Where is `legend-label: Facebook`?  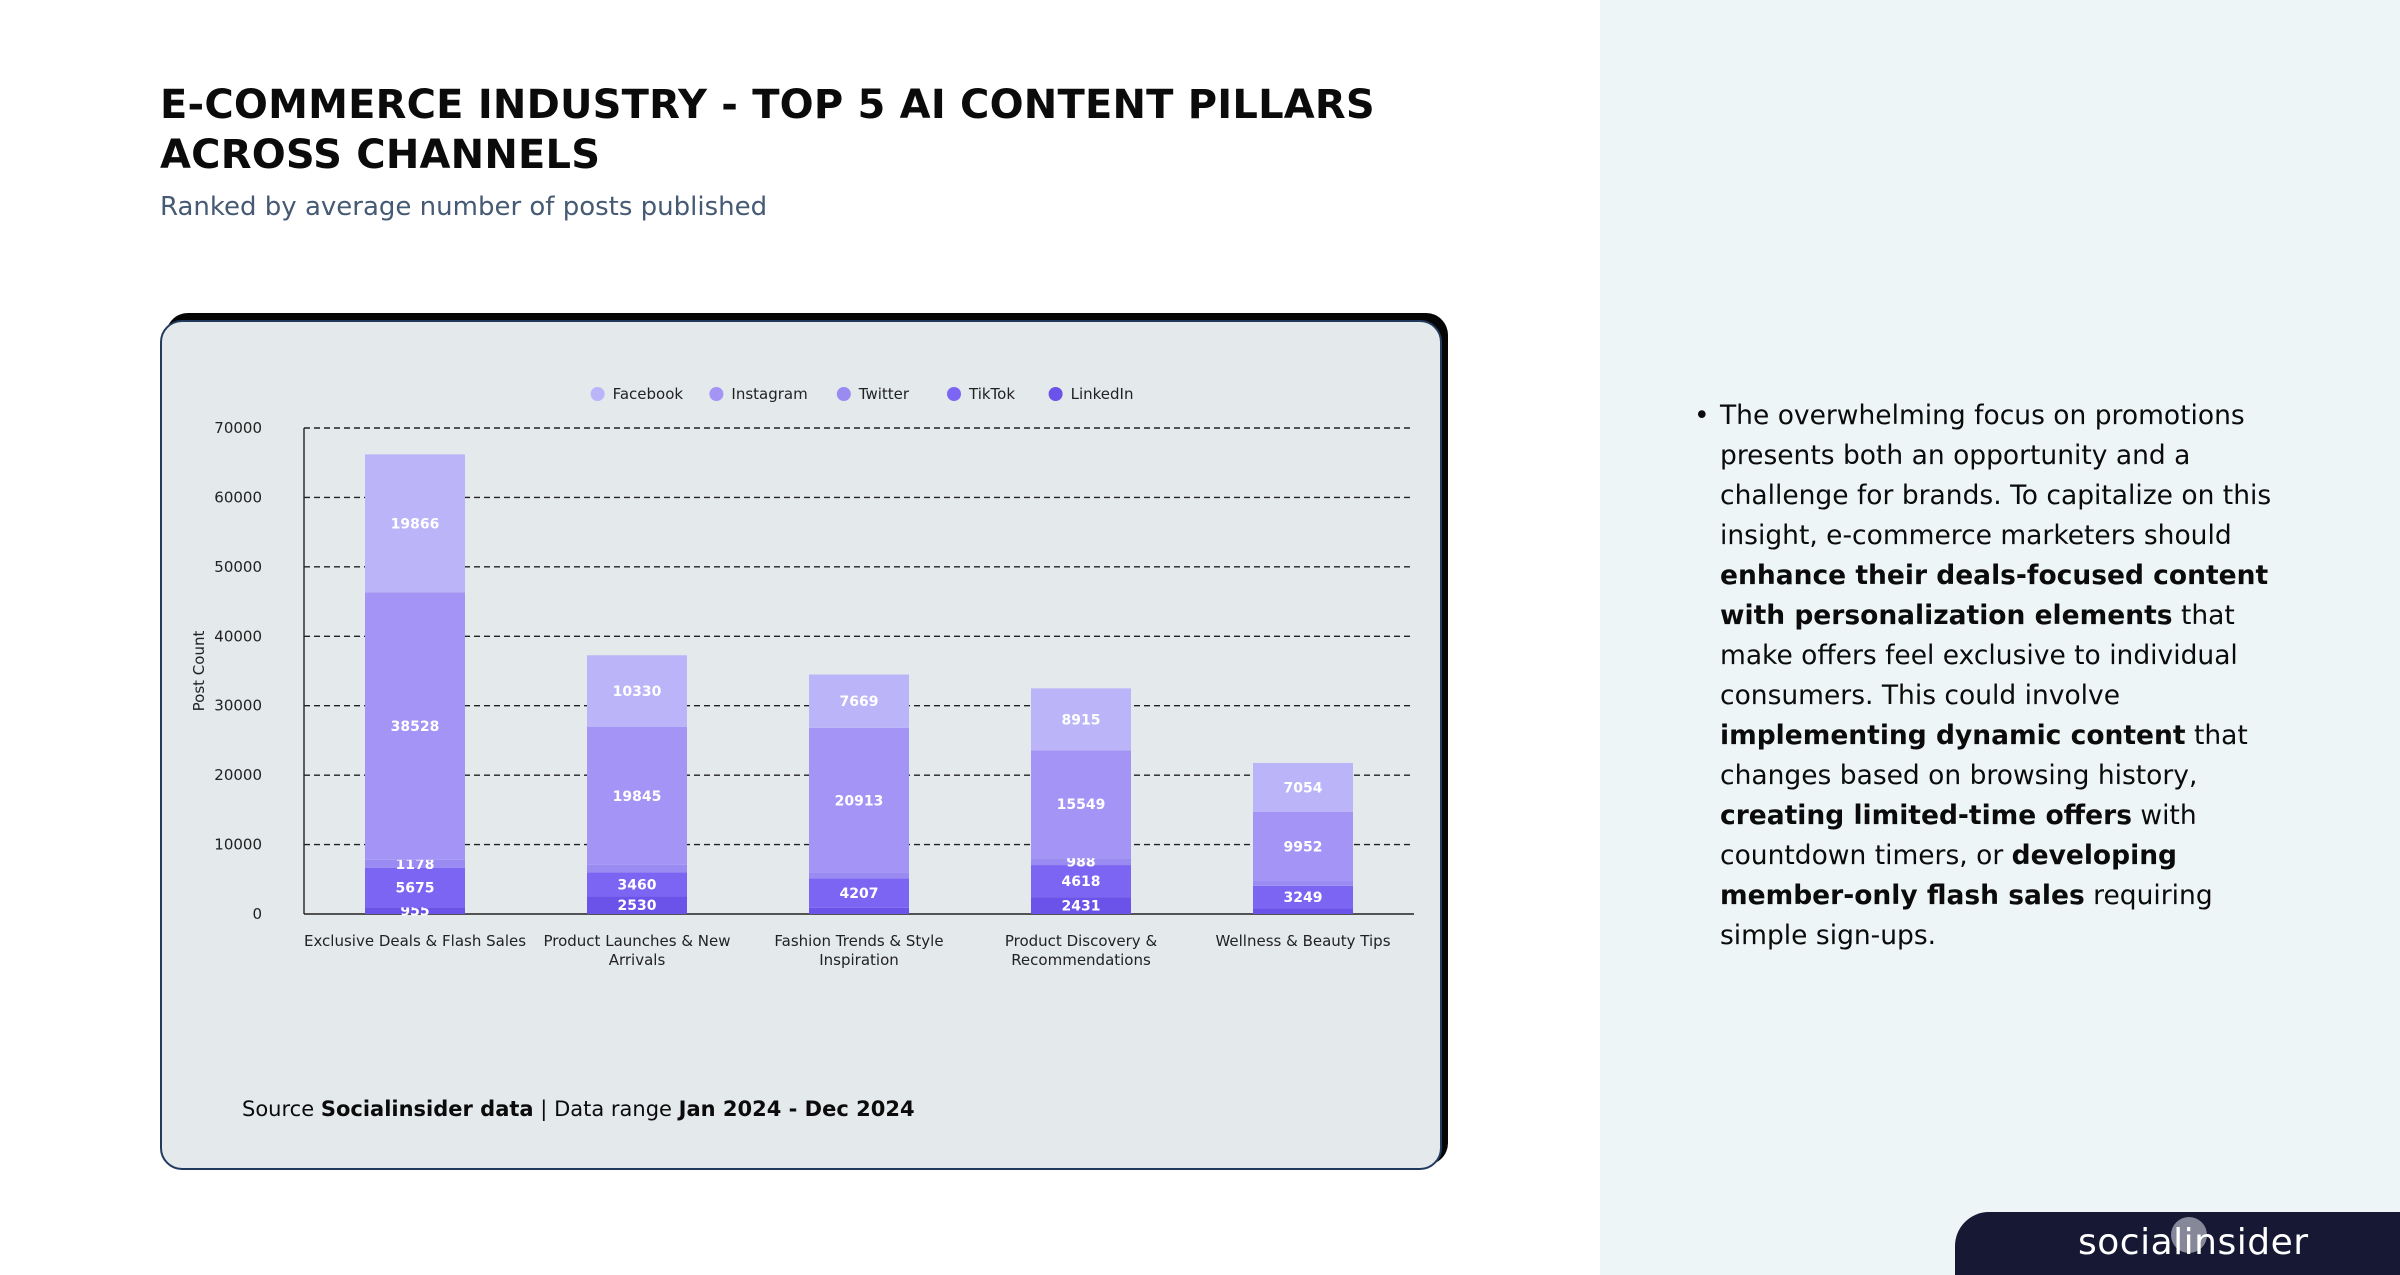
legend-label: Facebook is located at coordinates (648, 394).